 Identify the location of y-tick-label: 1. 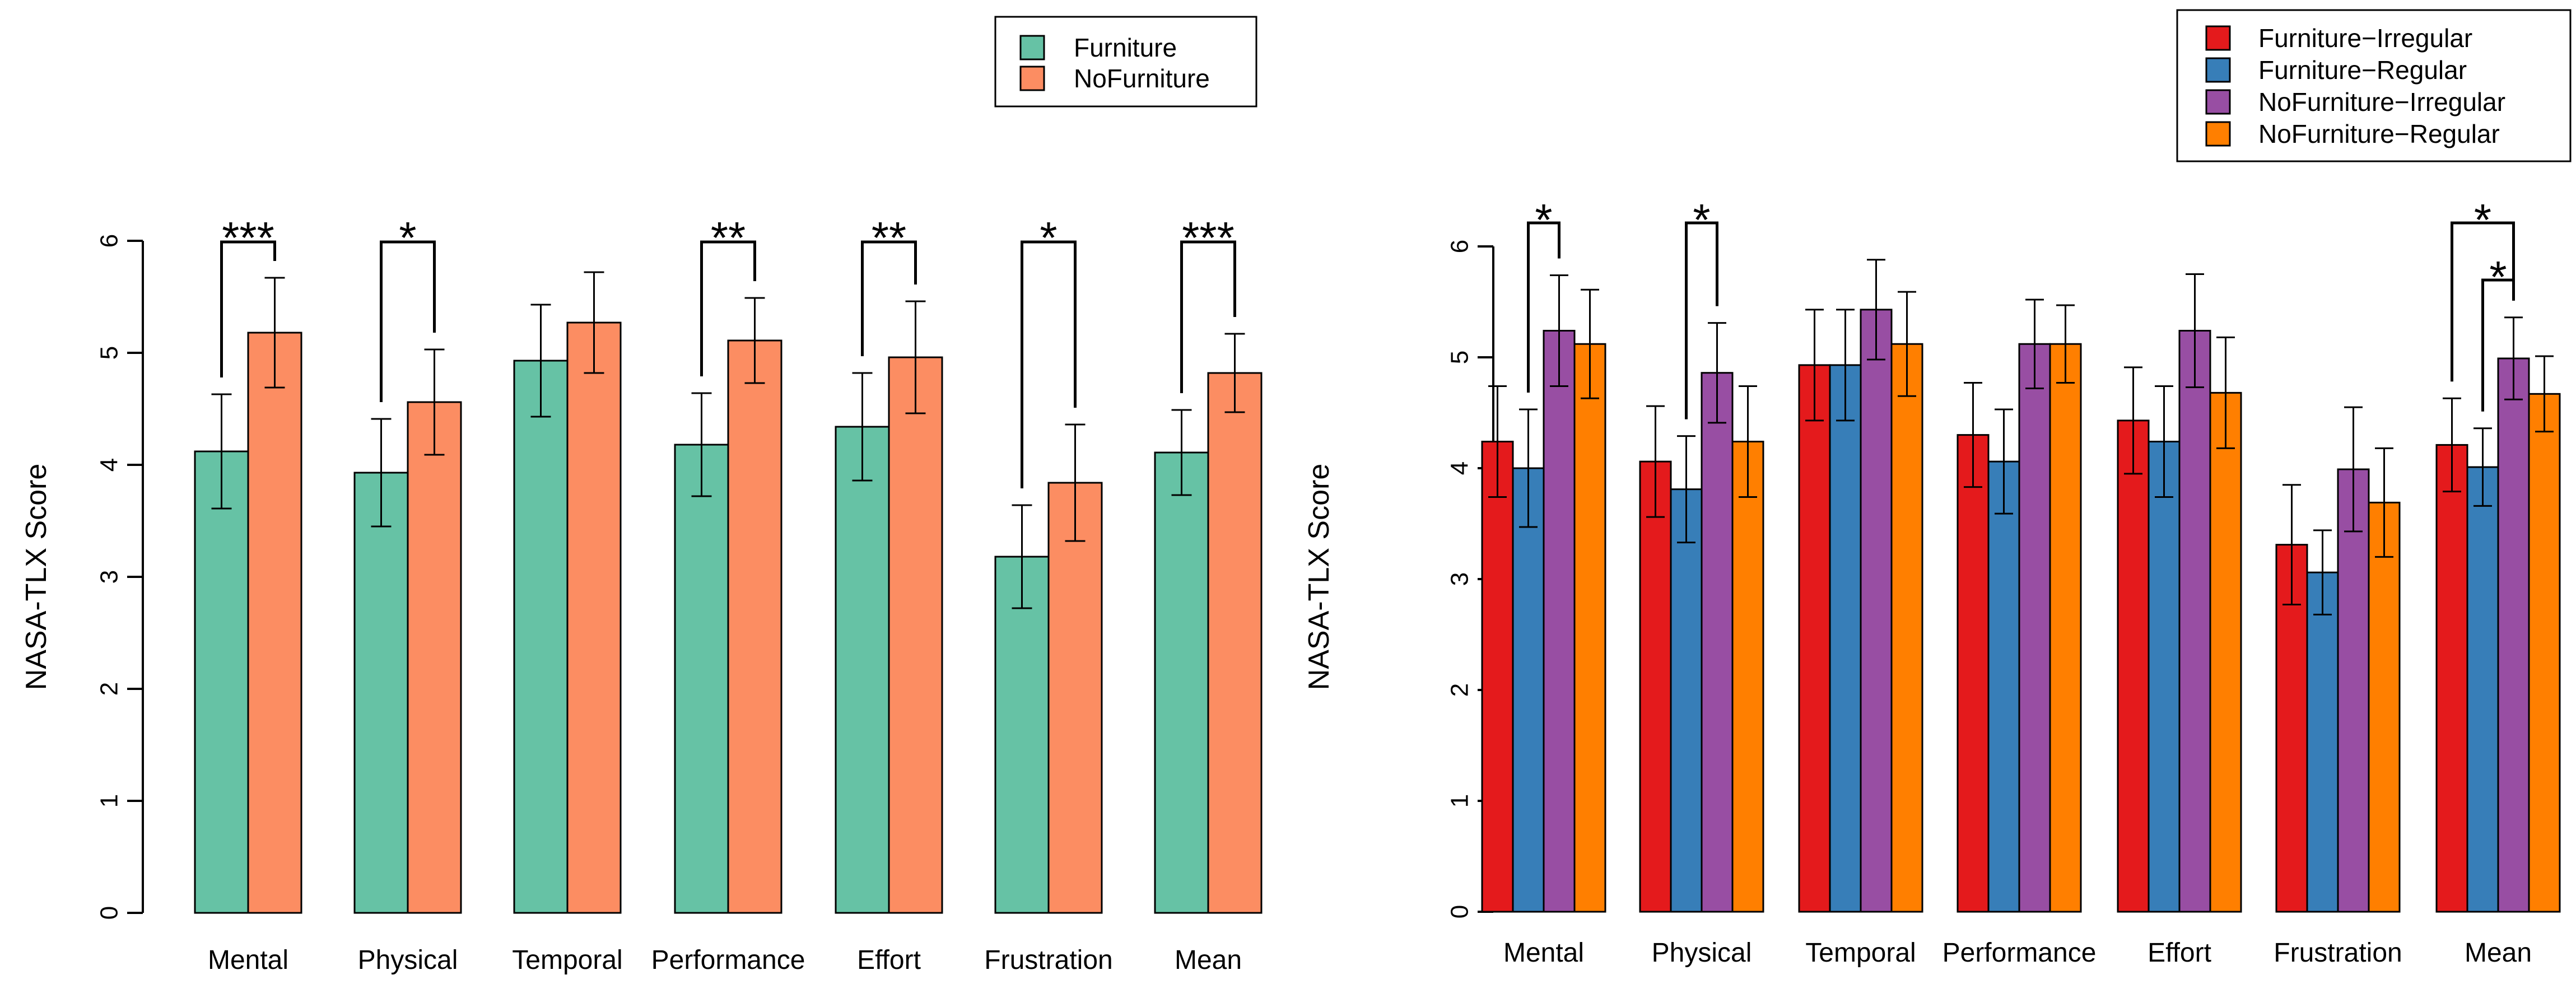
(109, 801).